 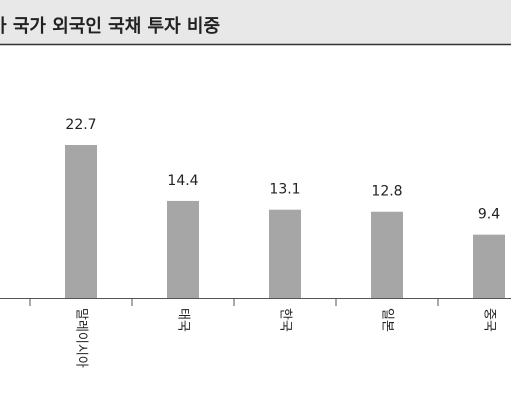 I want to click on x-tick-label: 태국, so click(x=183, y=320).